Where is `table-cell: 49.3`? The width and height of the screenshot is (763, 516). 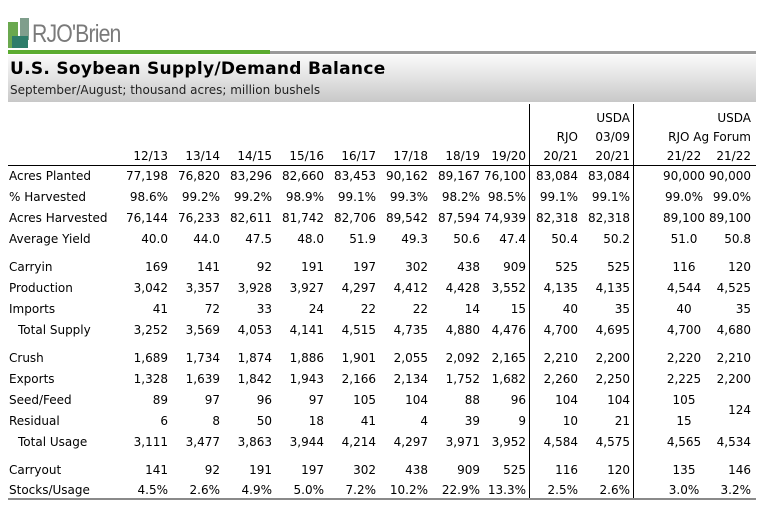 table-cell: 49.3 is located at coordinates (414, 239).